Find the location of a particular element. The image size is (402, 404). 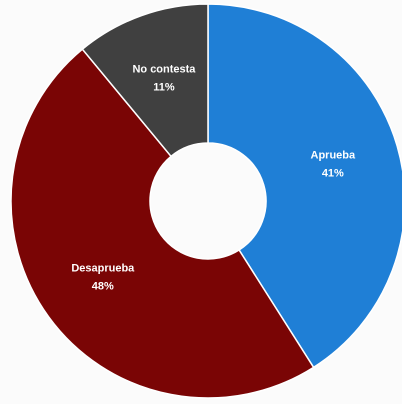

value-label: 11% is located at coordinates (164, 88).